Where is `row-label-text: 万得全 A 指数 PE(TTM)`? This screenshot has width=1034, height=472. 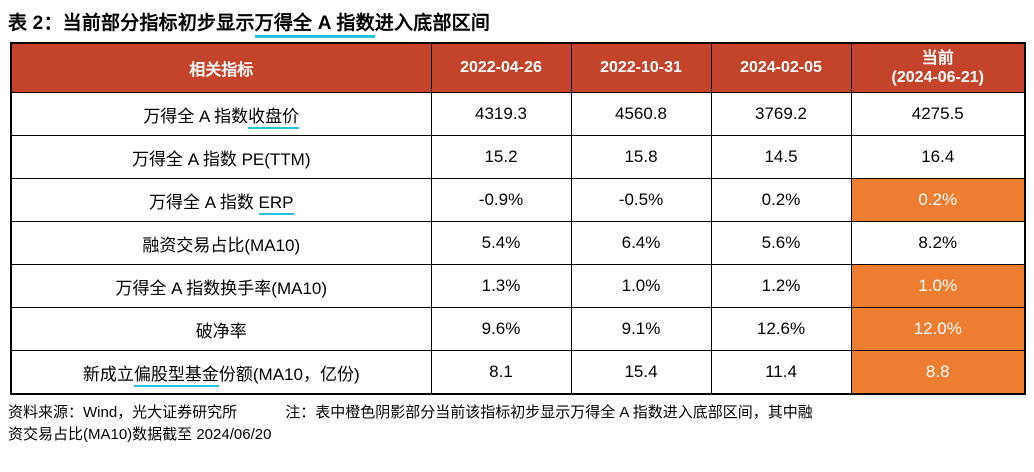
row-label-text: 万得全 A 指数 PE(TTM) is located at coordinates (221, 159).